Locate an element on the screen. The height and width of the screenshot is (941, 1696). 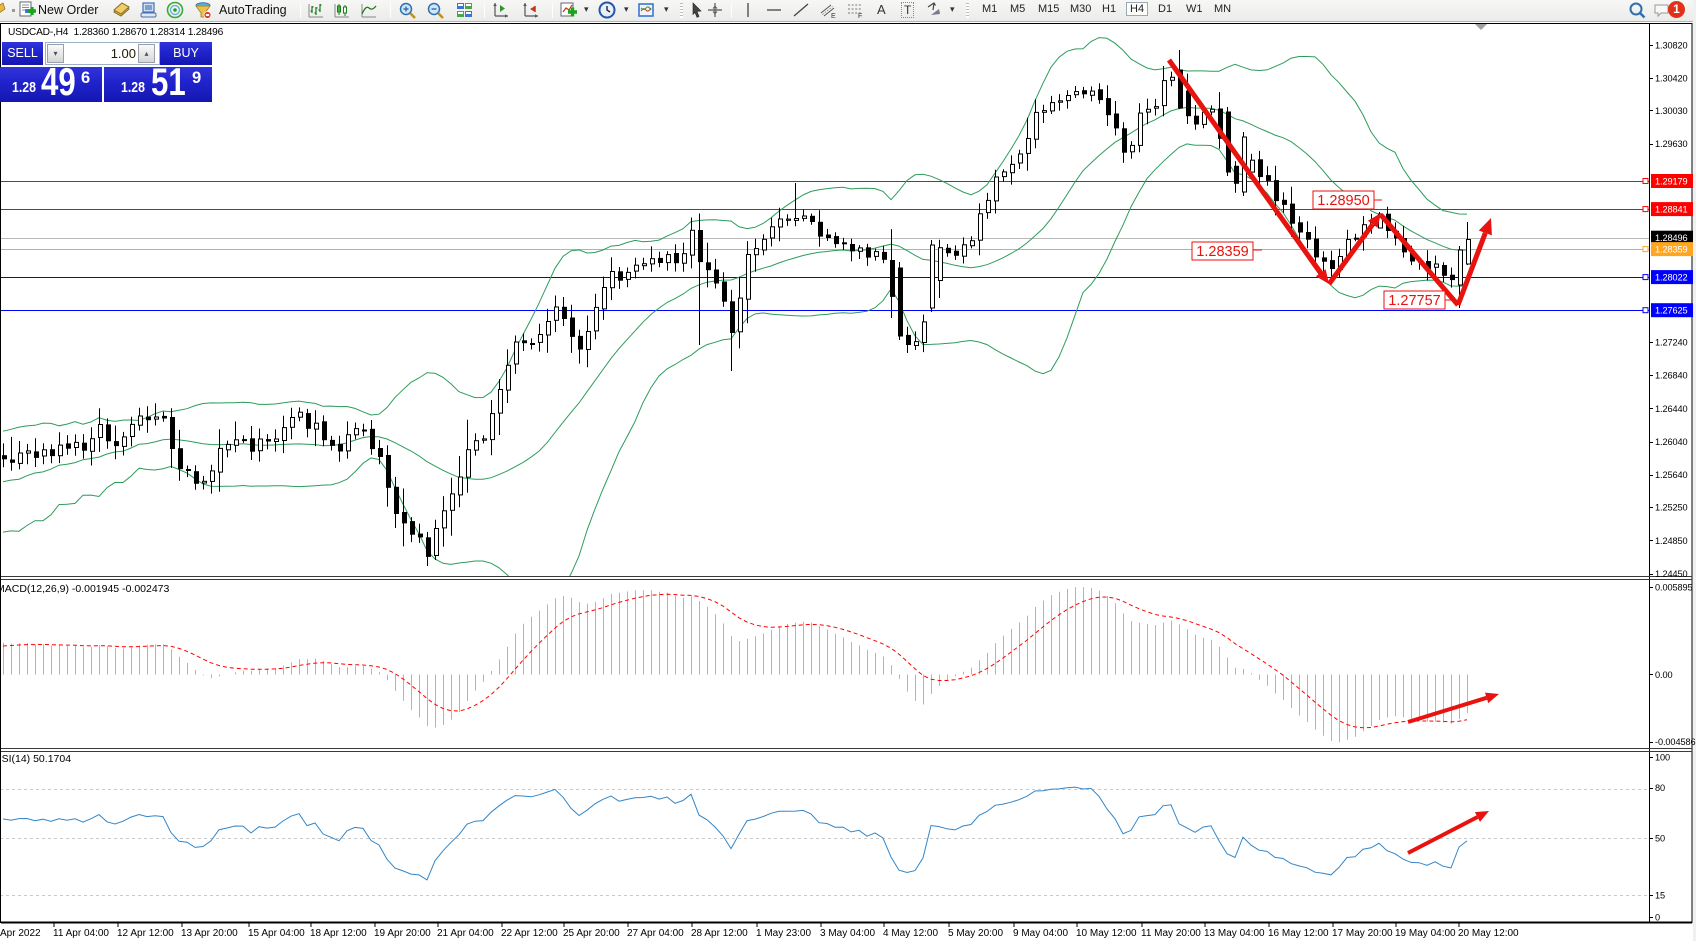
svg-text: RSI(14) 50.1704 is located at coordinates (35, 759).